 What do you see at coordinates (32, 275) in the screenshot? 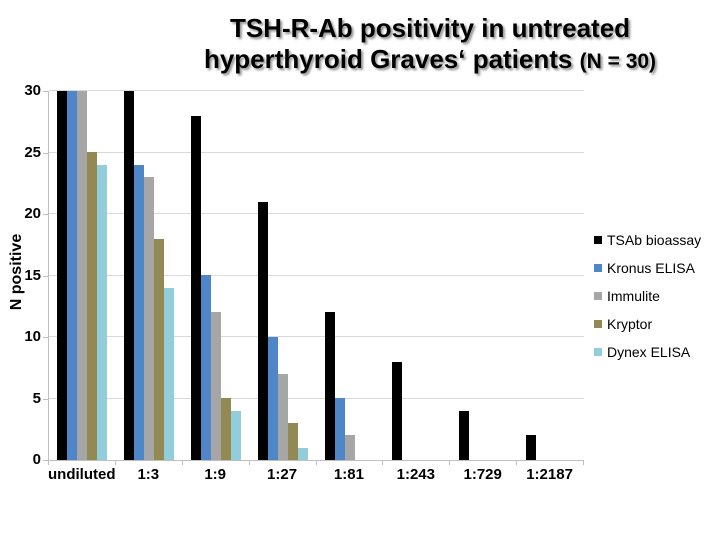
I see `y-axis-tick-label: 15` at bounding box center [32, 275].